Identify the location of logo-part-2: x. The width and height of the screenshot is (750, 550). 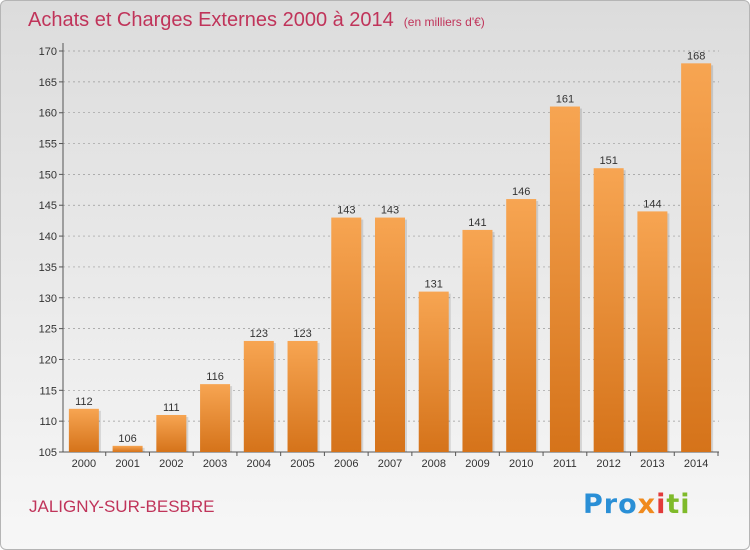
(647, 504).